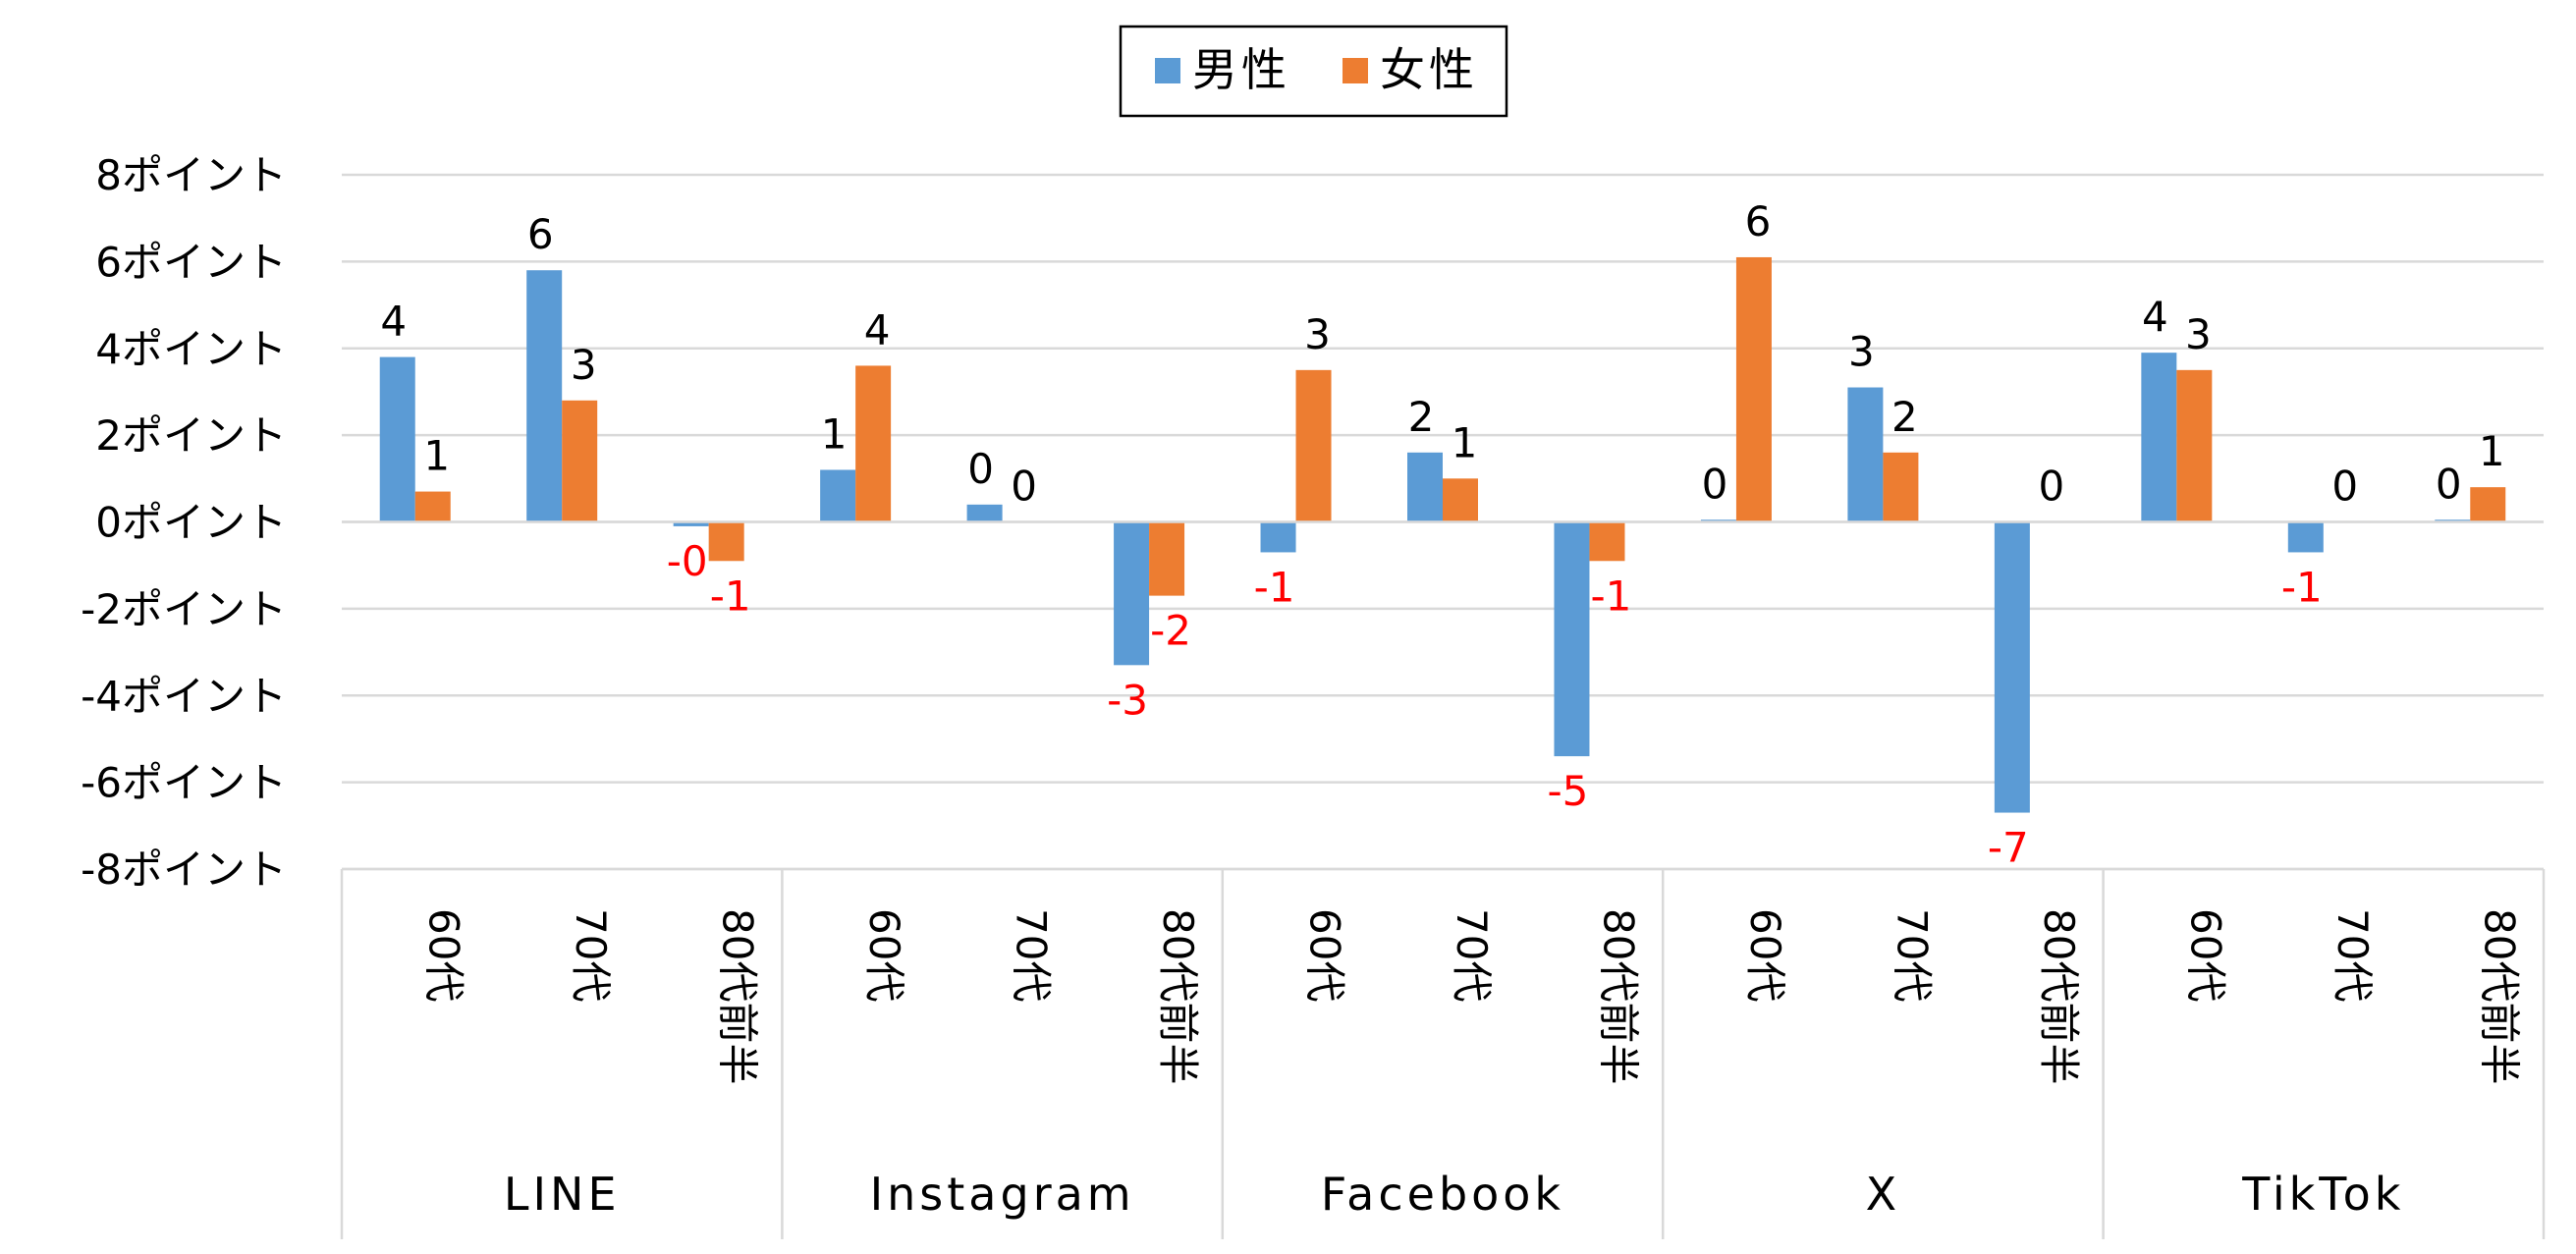 The height and width of the screenshot is (1254, 2576). I want to click on y-tick-label: -2ポイント, so click(184, 609).